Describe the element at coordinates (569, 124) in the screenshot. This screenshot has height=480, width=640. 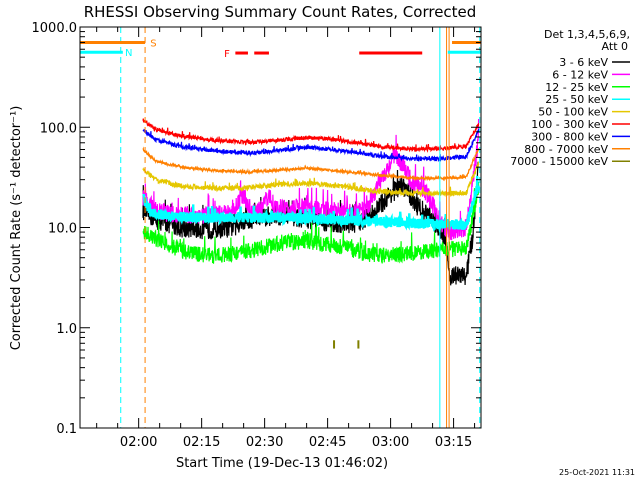
I see `legend-label: 100 - 300 keV` at that location.